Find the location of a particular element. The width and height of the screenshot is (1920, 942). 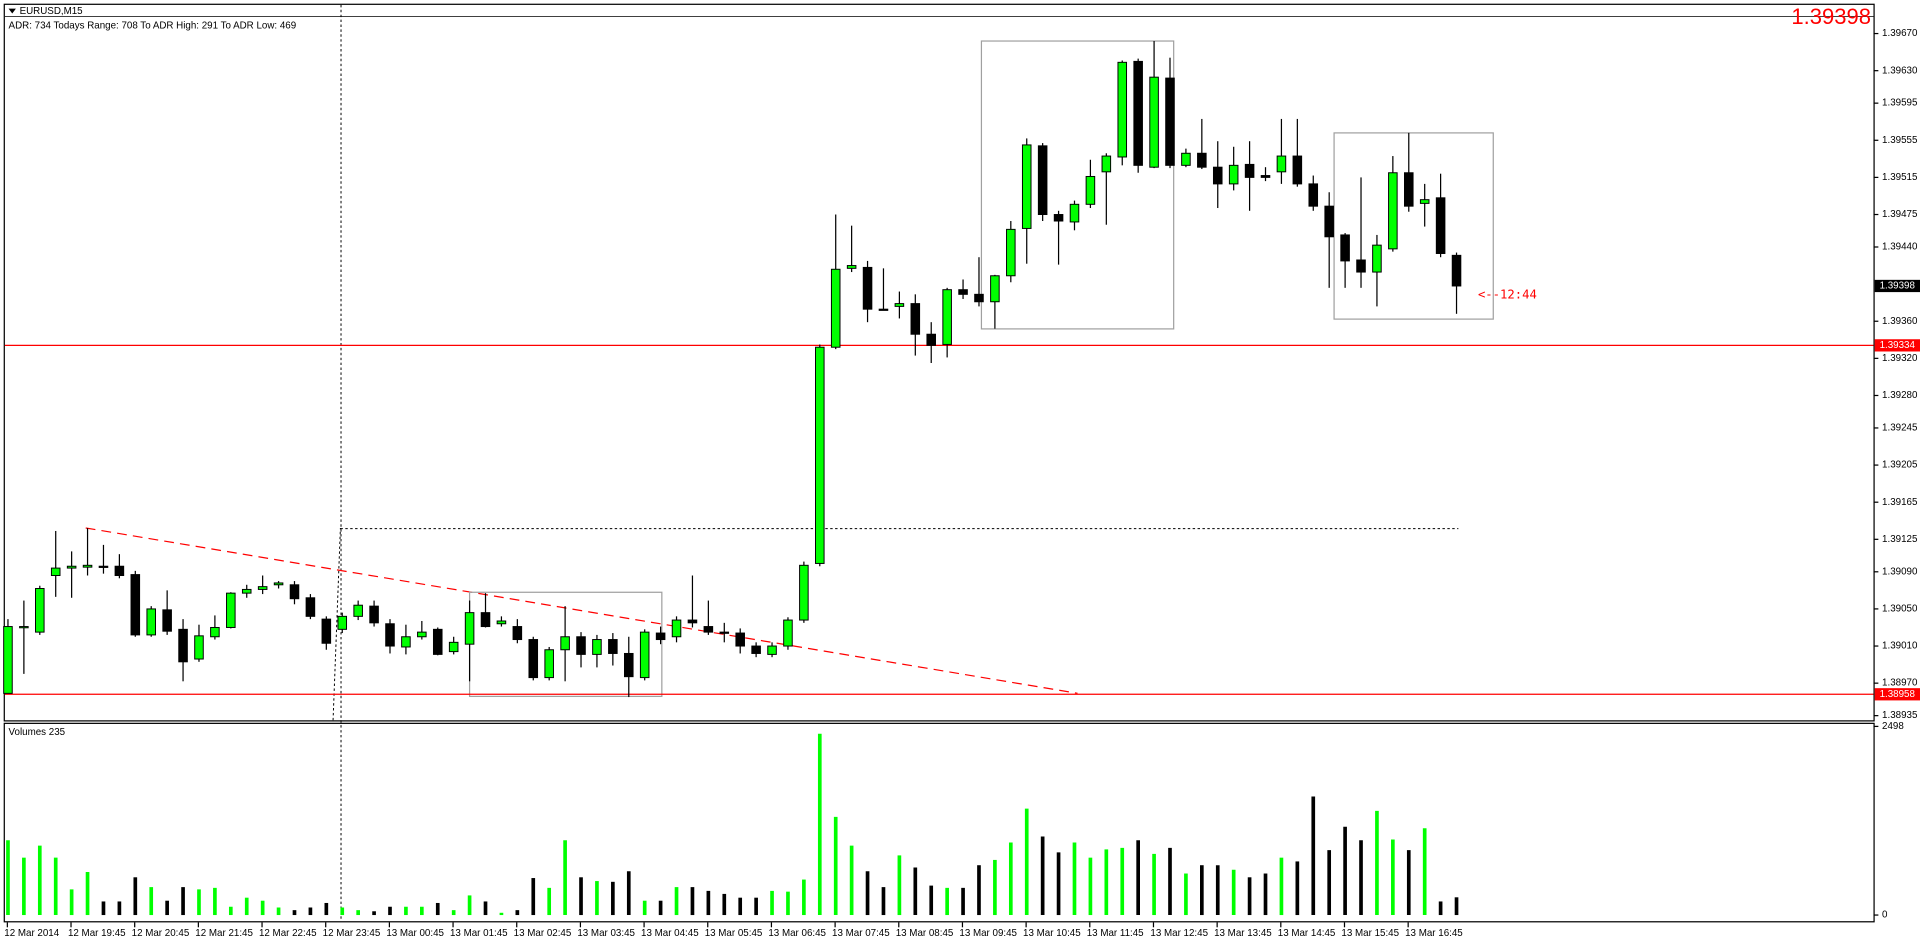

y-tick-label: 1.39440 is located at coordinates (1900, 247).